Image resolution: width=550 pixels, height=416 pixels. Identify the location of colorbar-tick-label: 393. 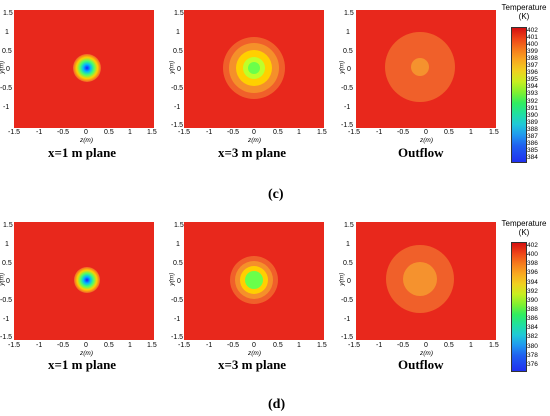
(532, 94).